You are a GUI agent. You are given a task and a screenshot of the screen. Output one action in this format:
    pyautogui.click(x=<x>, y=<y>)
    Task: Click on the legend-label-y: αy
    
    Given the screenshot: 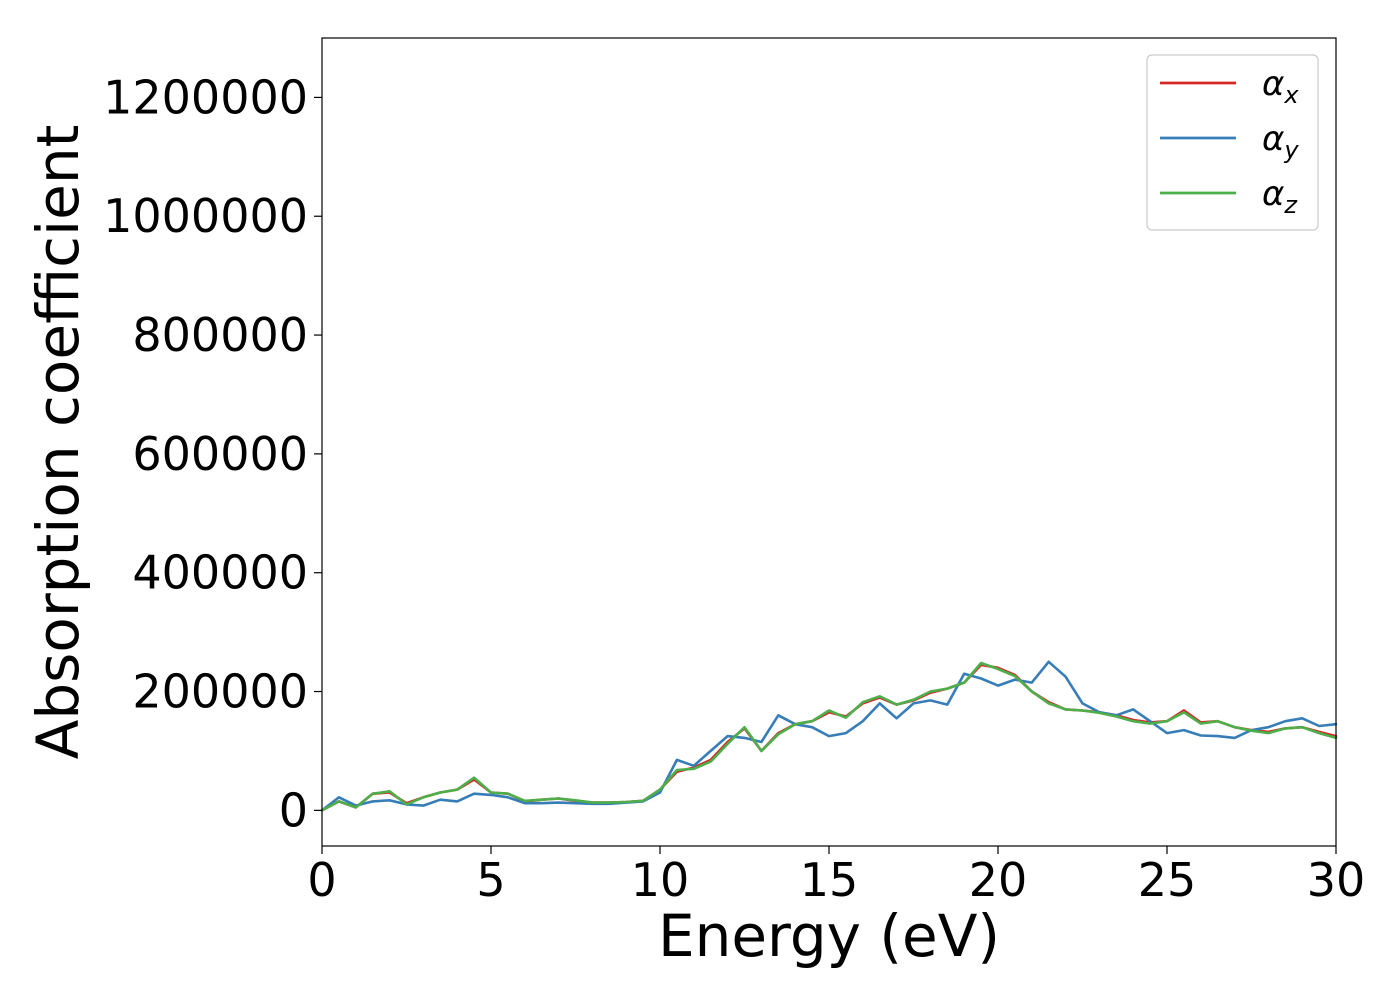 What is the action you would take?
    pyautogui.click(x=1280, y=141)
    